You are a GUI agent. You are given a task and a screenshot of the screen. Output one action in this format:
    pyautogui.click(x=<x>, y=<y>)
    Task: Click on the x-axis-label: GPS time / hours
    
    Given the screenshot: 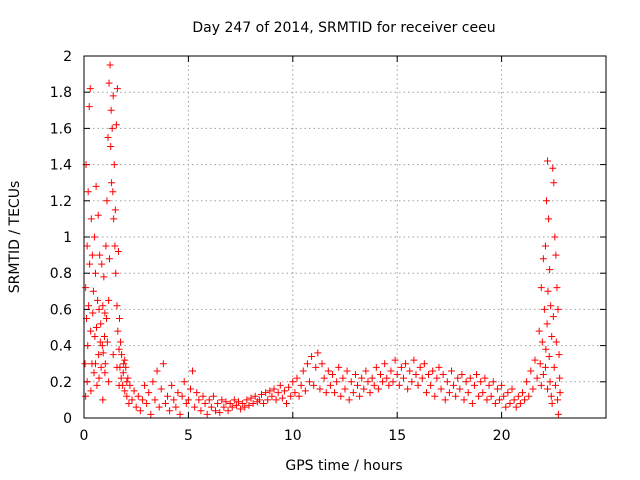 What is the action you would take?
    pyautogui.click(x=343, y=466)
    